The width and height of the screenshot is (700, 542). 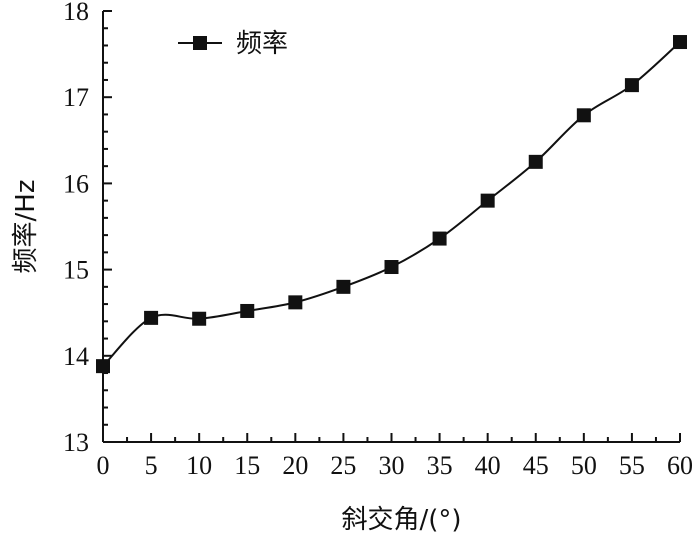 I want to click on x-tick-label: 40, so click(x=488, y=465).